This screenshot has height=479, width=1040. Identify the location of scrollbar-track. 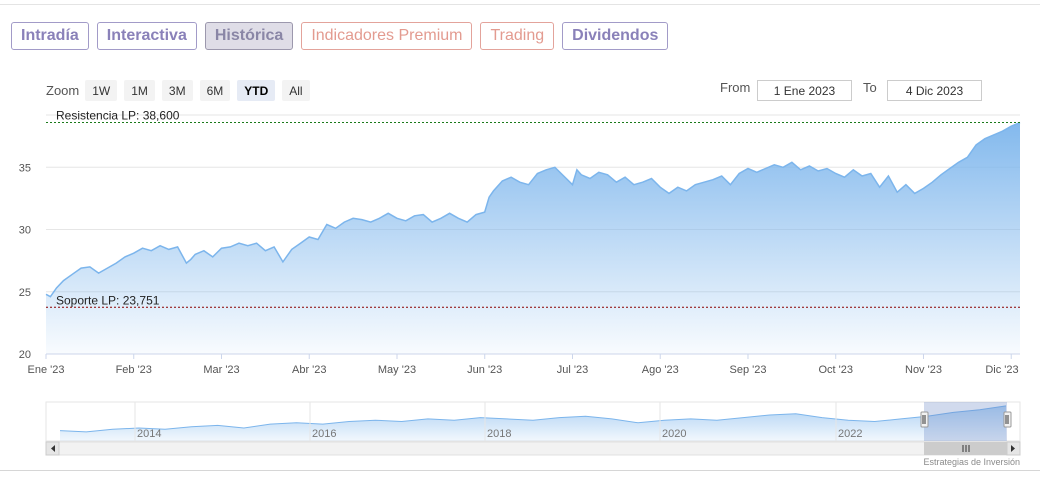
(533, 448).